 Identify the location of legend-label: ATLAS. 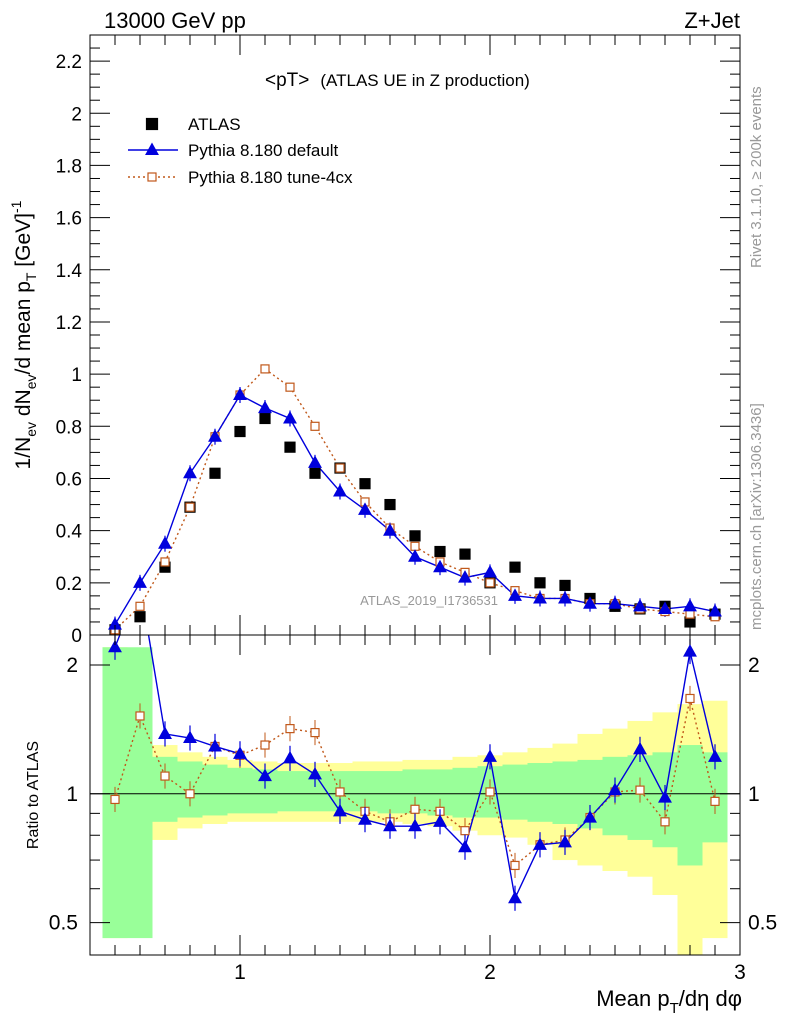
(214, 124).